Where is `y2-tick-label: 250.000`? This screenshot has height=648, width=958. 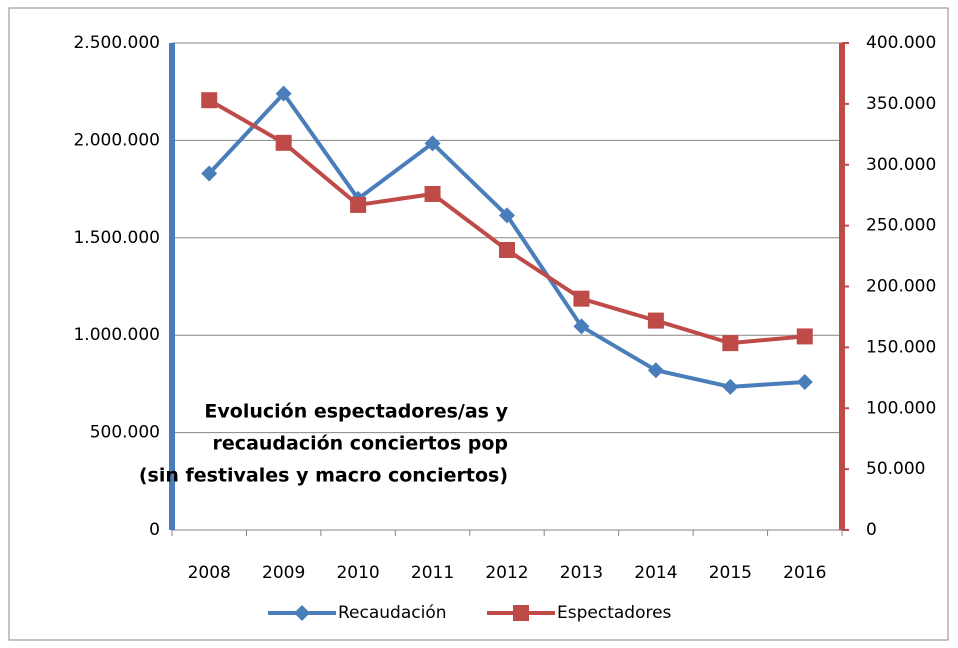 y2-tick-label: 250.000 is located at coordinates (901, 226).